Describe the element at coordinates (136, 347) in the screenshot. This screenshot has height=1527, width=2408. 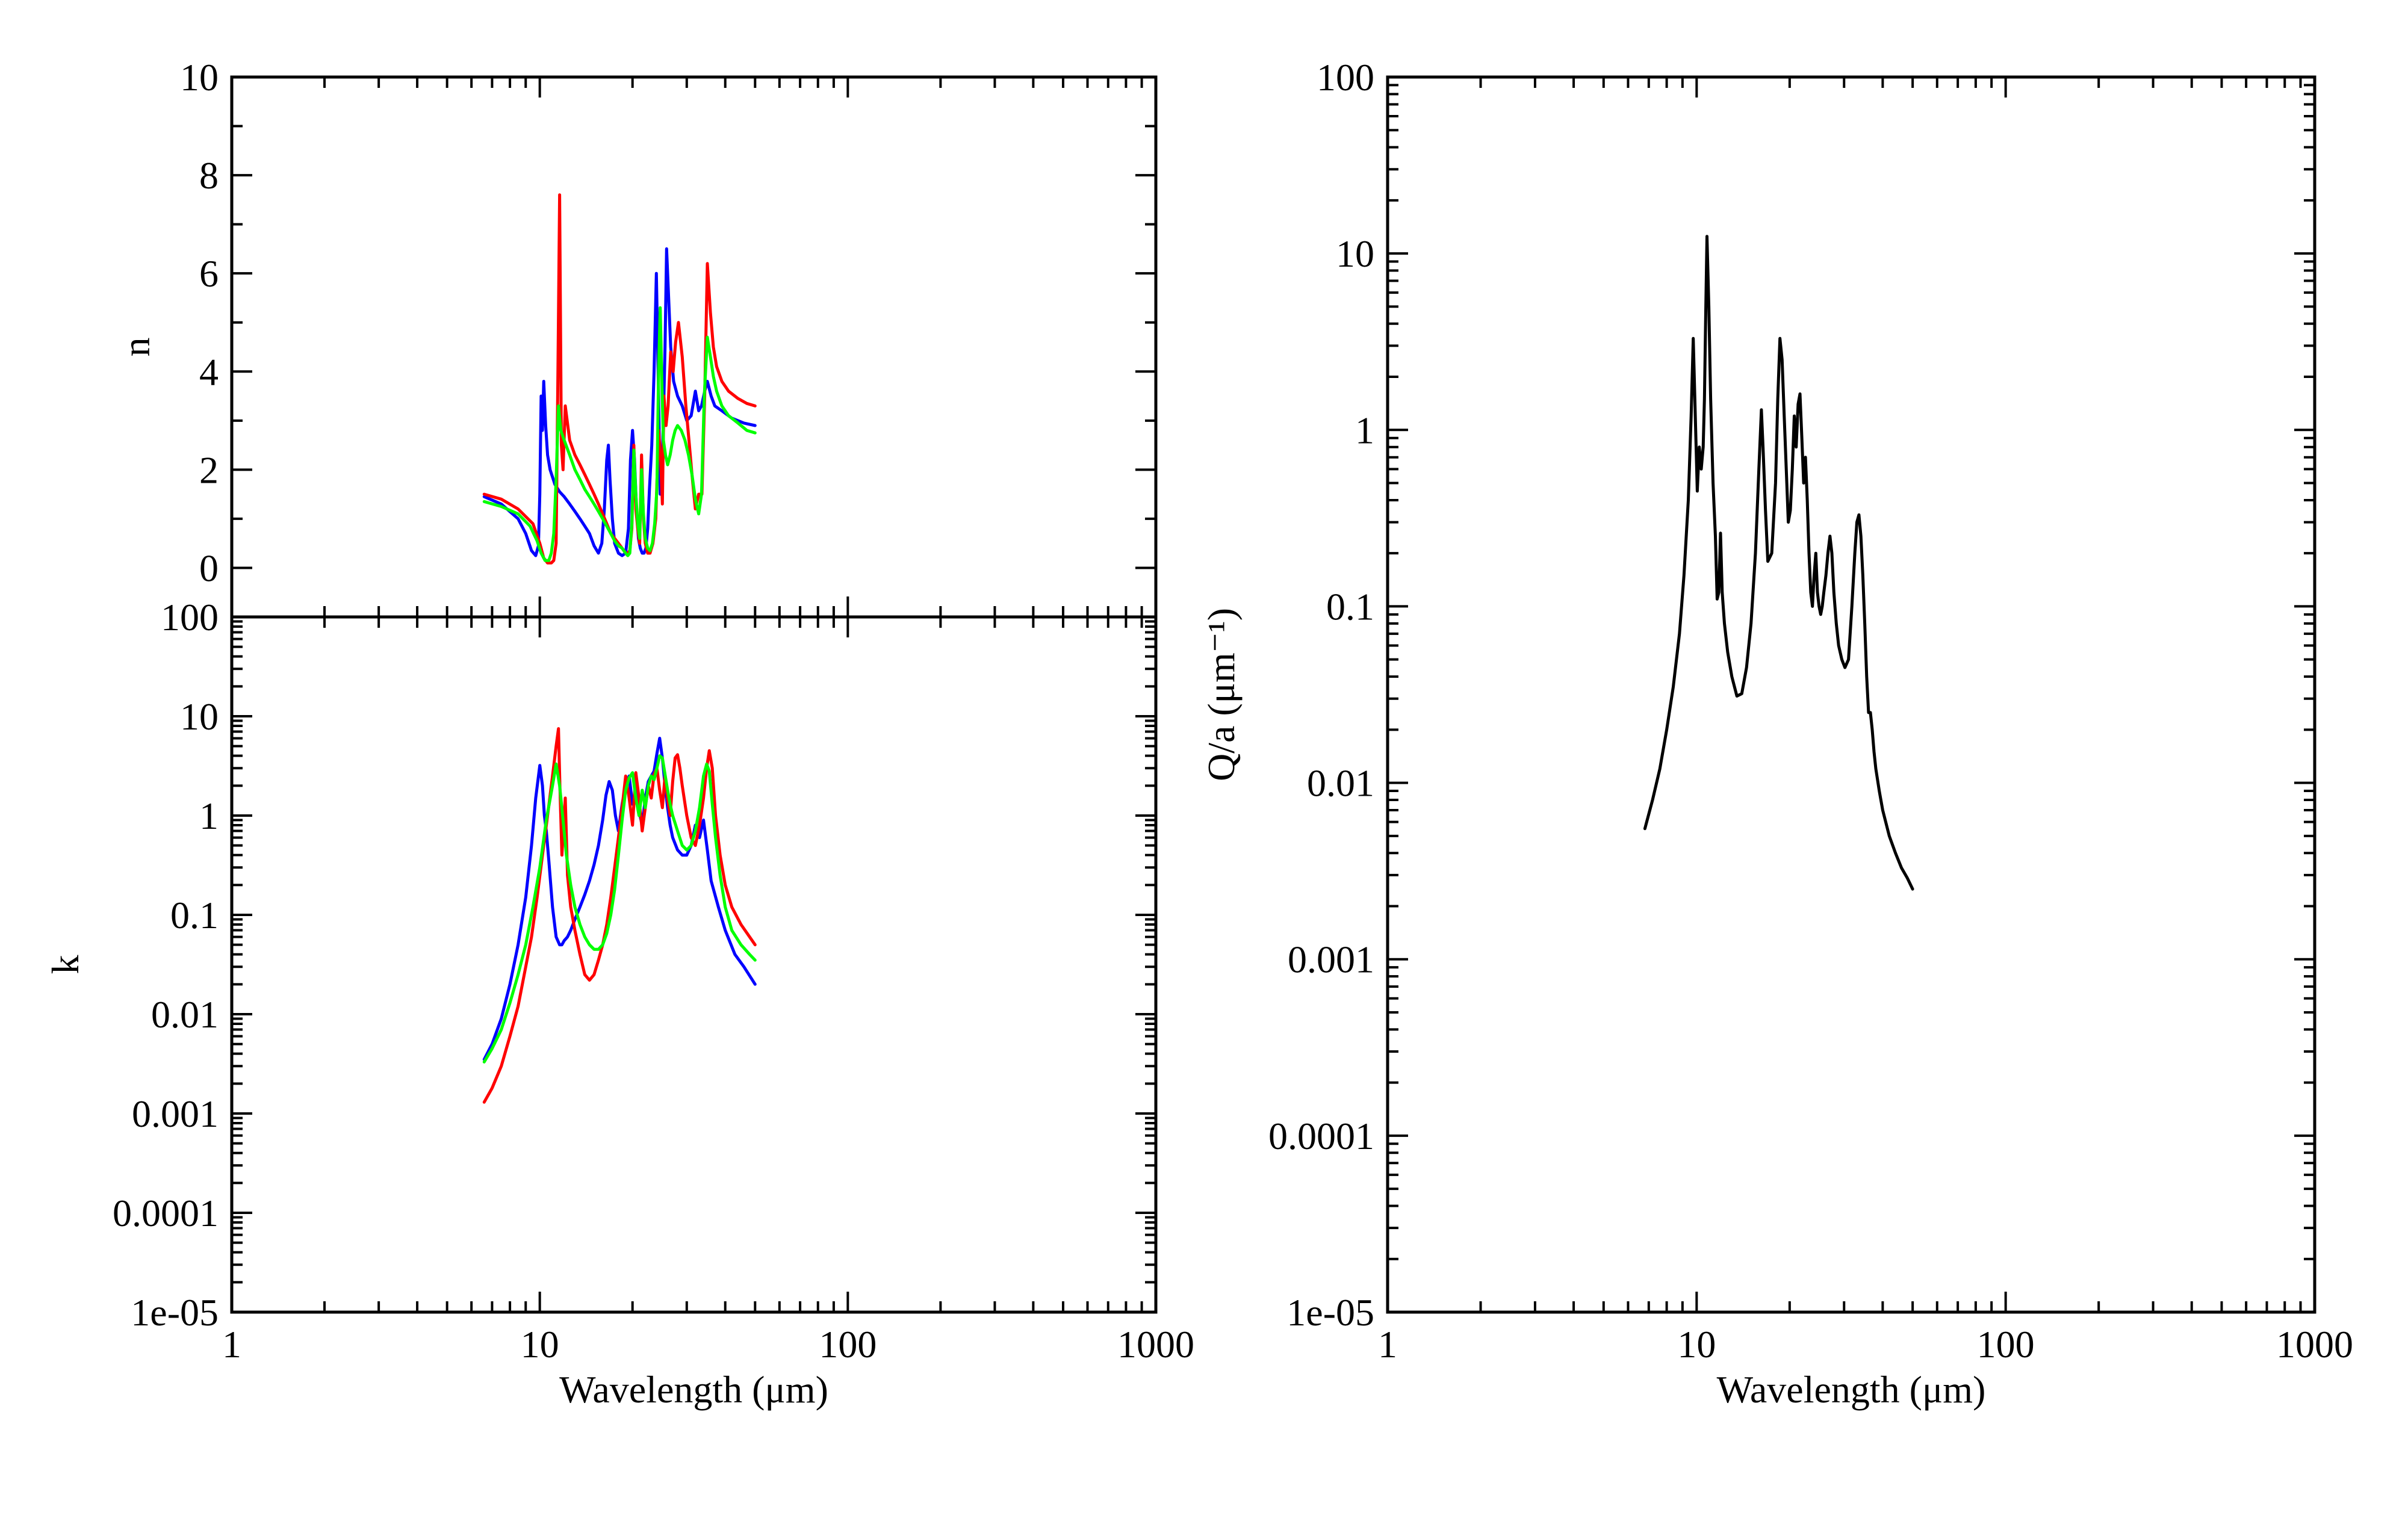
I see `y-axis-title: n` at that location.